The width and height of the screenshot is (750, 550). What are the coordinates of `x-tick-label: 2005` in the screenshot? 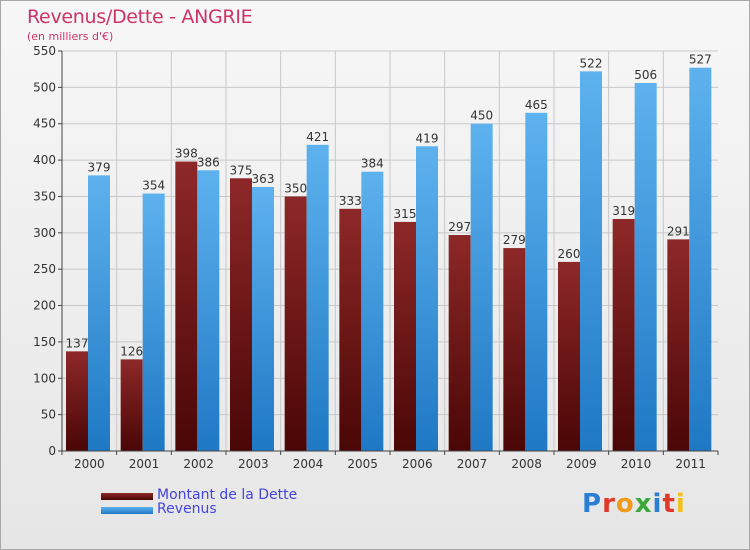 It's located at (362, 464).